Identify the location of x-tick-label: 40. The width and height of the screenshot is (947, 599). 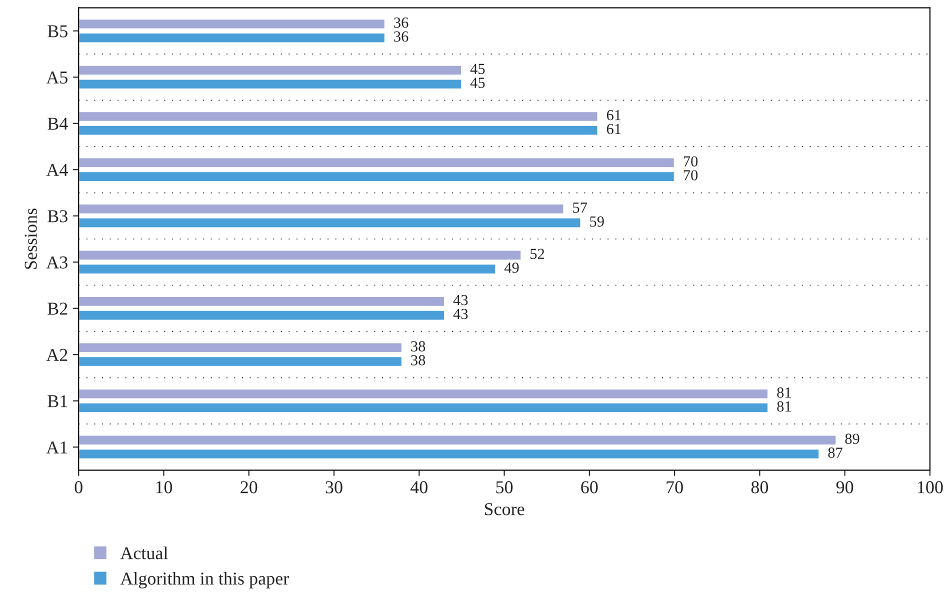
(419, 487).